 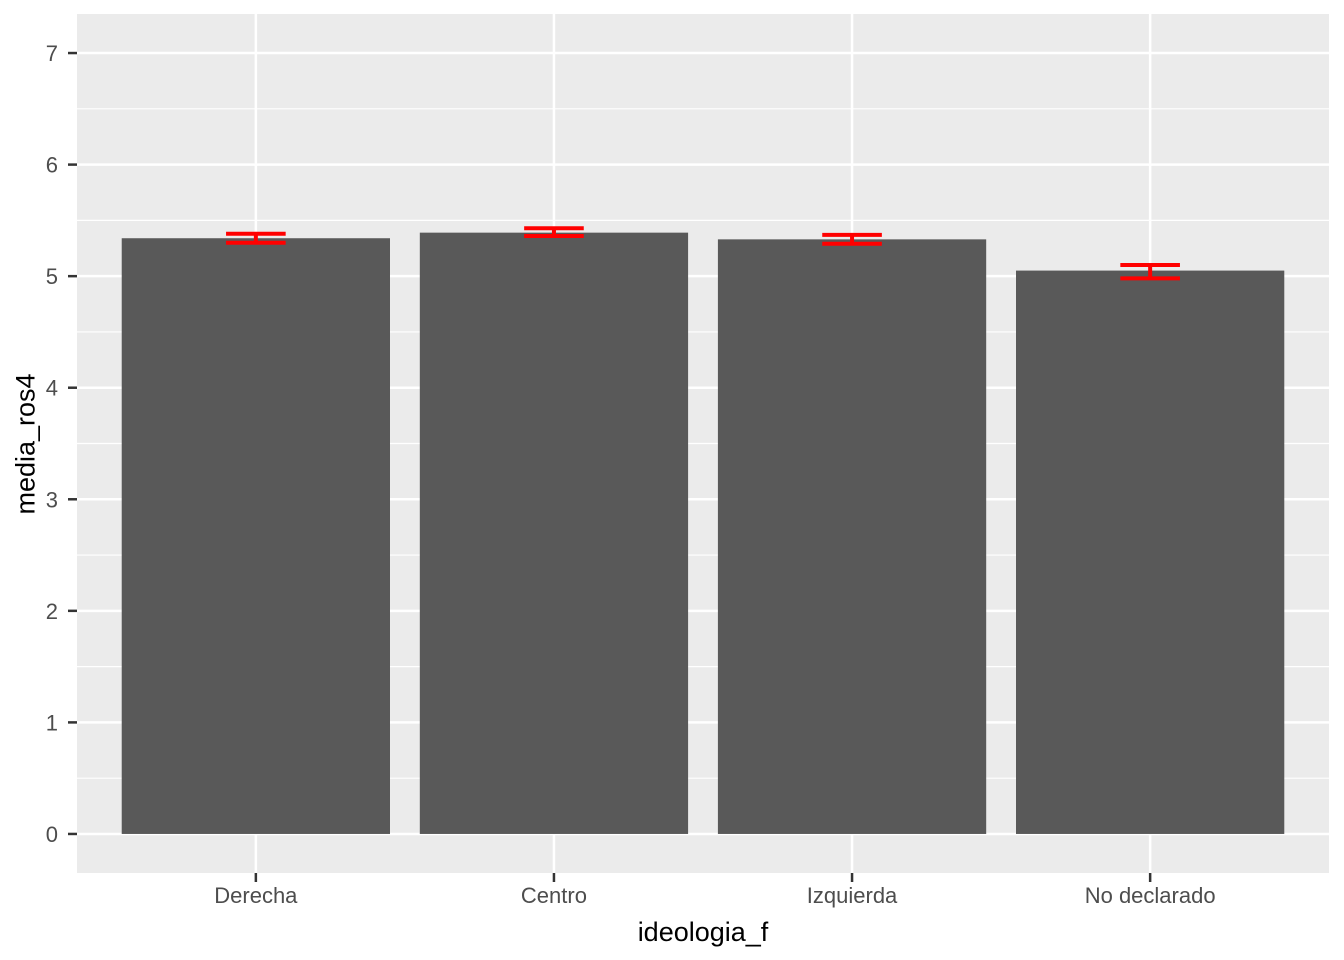 I want to click on y-tick-label: 0, so click(x=52, y=834).